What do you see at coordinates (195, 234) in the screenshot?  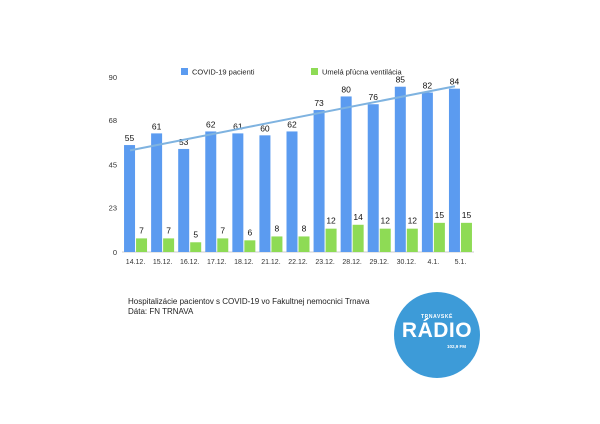 I see `data-label-ventilacia: 5` at bounding box center [195, 234].